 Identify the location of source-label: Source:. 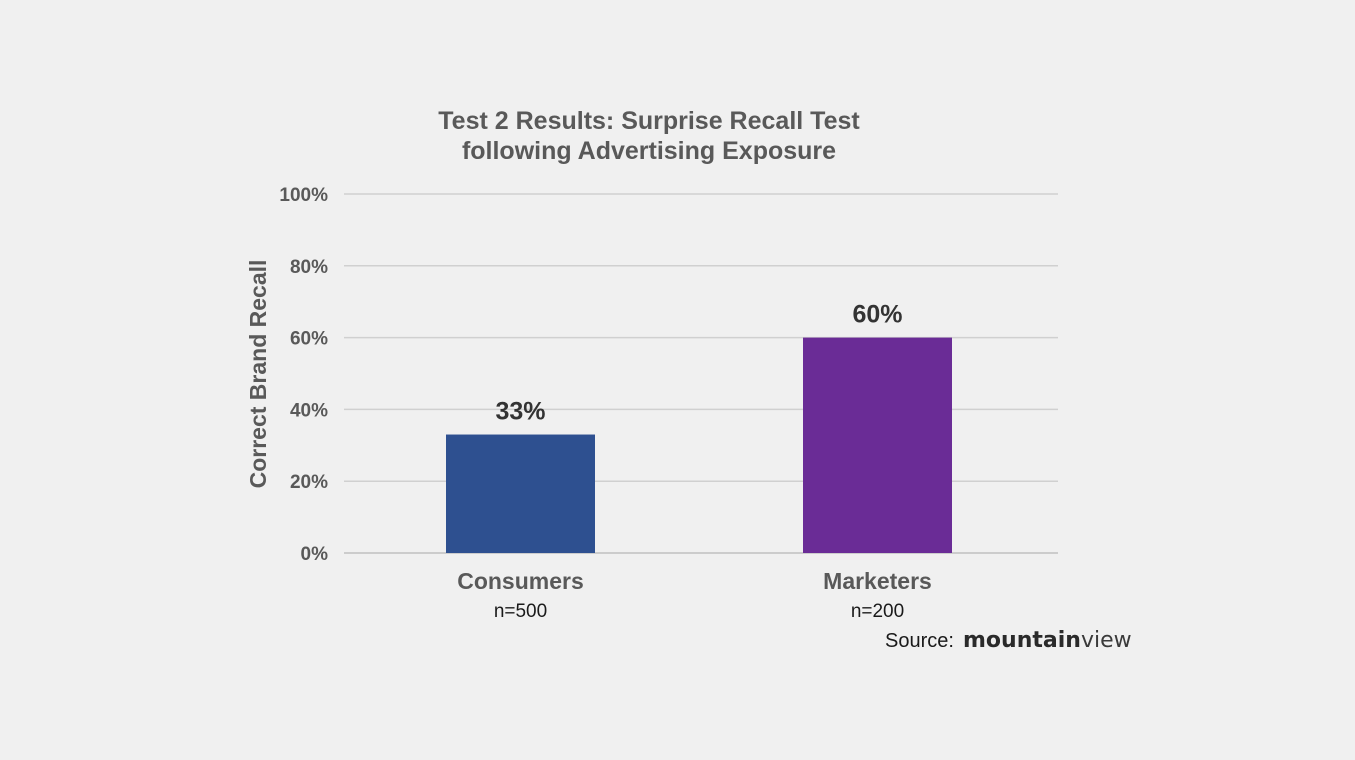
(919, 641).